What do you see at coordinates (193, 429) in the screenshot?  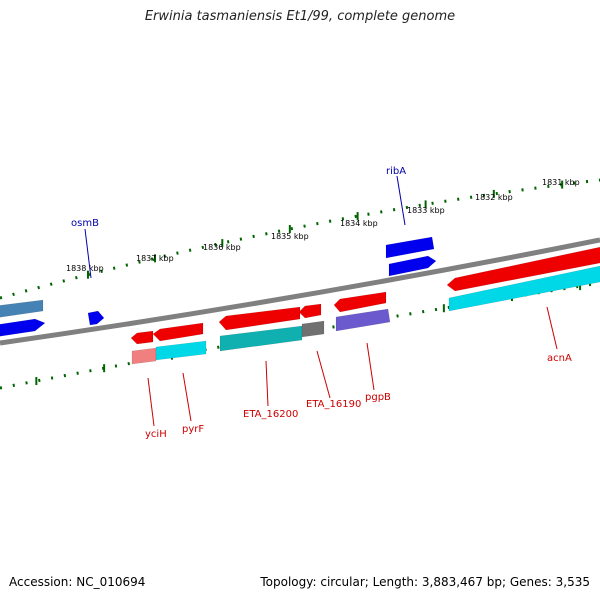 I see `gene-label-pyrF: pyrF` at bounding box center [193, 429].